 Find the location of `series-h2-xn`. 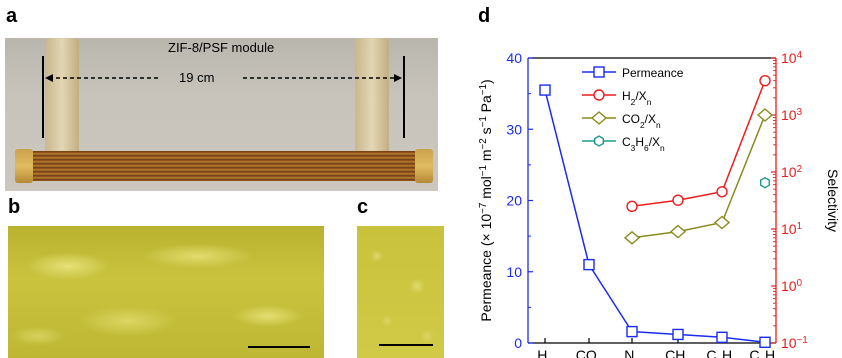

series-h2-xn is located at coordinates (698, 143).